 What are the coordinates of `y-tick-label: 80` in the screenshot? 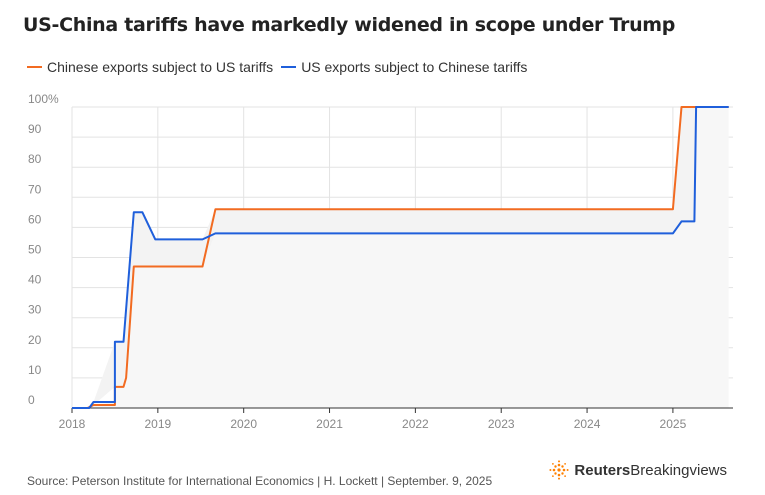 It's located at (35, 159).